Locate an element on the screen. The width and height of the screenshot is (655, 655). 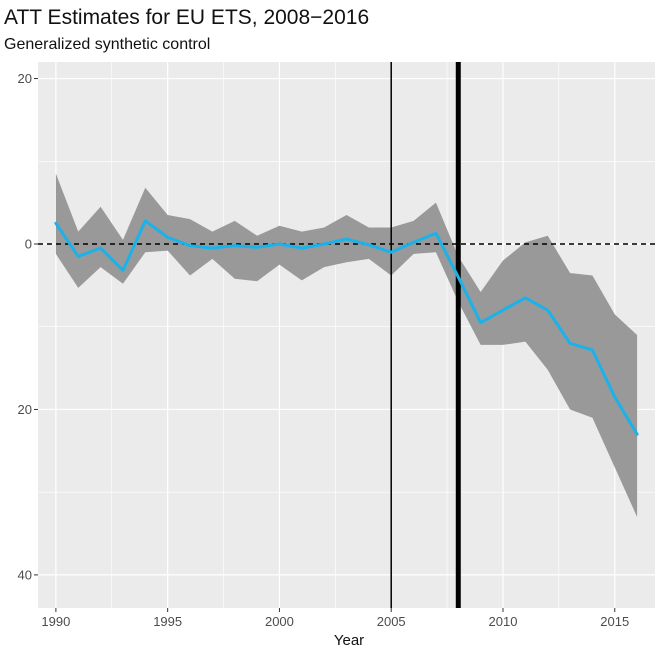
chart-subtitle: Generalized synthetic control is located at coordinates (107, 44).